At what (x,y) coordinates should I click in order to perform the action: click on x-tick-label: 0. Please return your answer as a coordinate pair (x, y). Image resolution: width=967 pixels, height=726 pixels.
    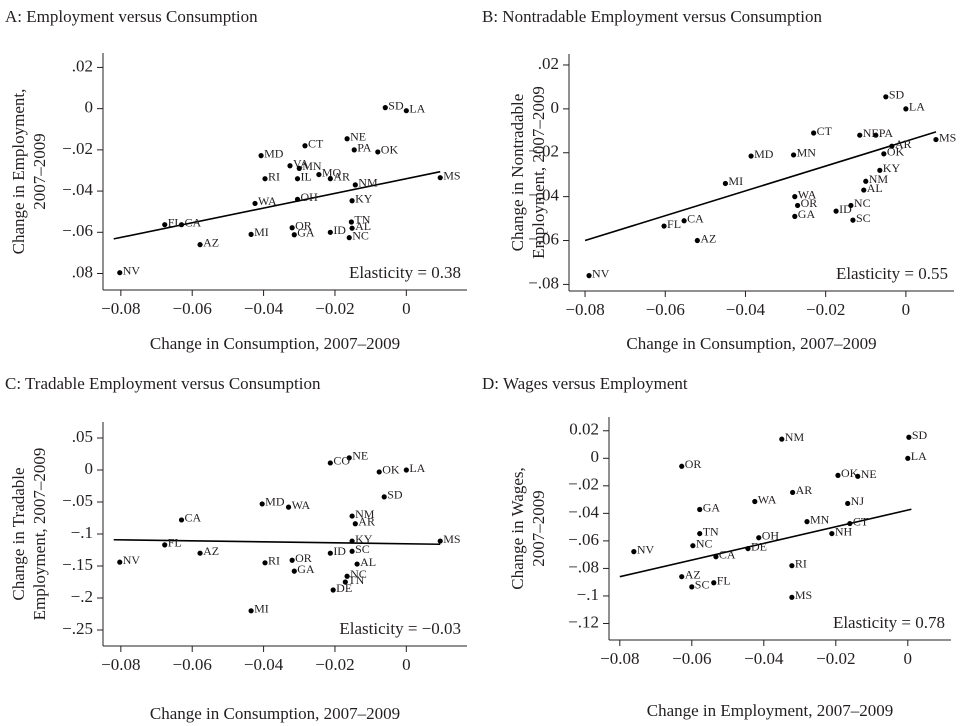
    Looking at the image, I should click on (906, 309).